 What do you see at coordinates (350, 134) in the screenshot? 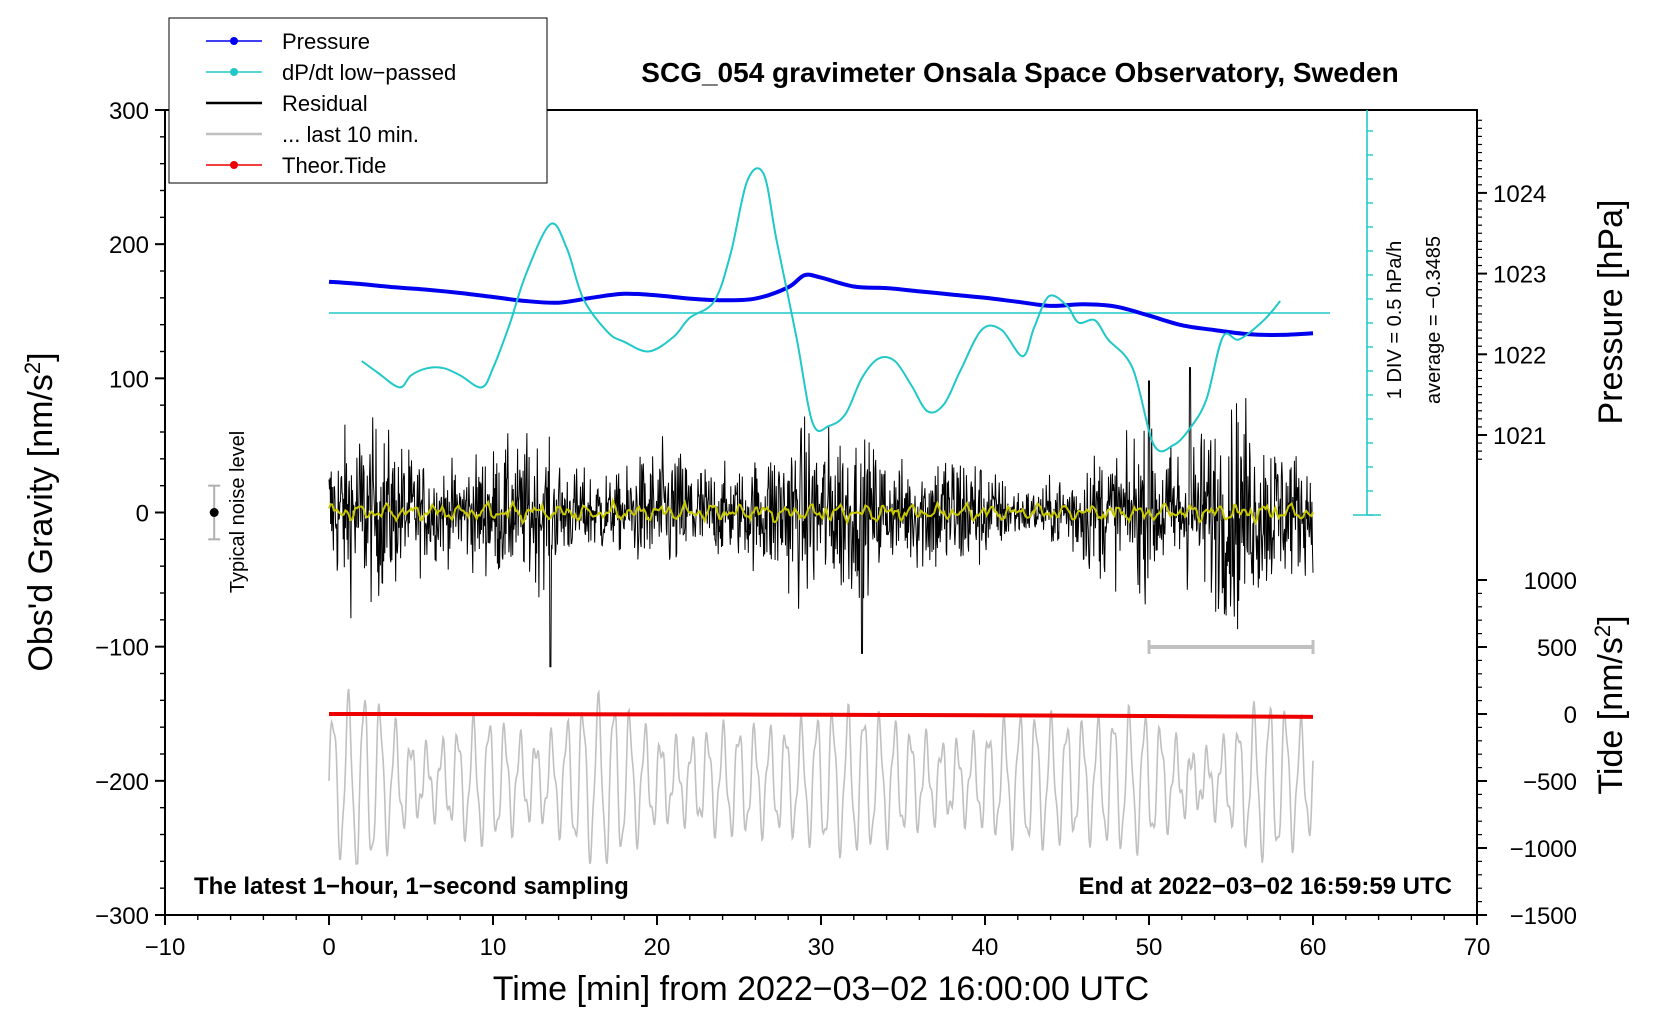
I see `legend-label: ... last 10 min.` at bounding box center [350, 134].